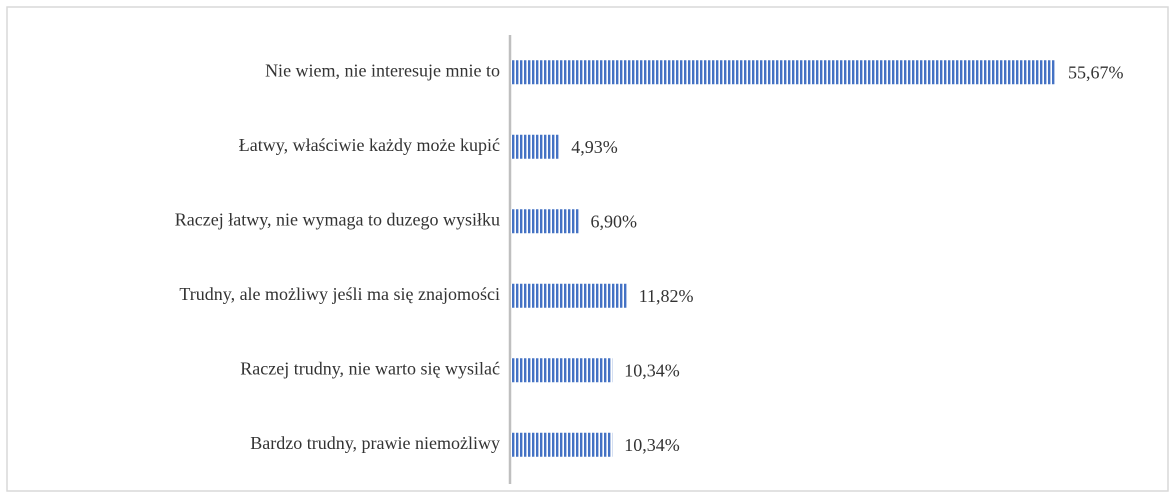 The width and height of the screenshot is (1176, 498). What do you see at coordinates (614, 221) in the screenshot?
I see `value-label: 6,90%` at bounding box center [614, 221].